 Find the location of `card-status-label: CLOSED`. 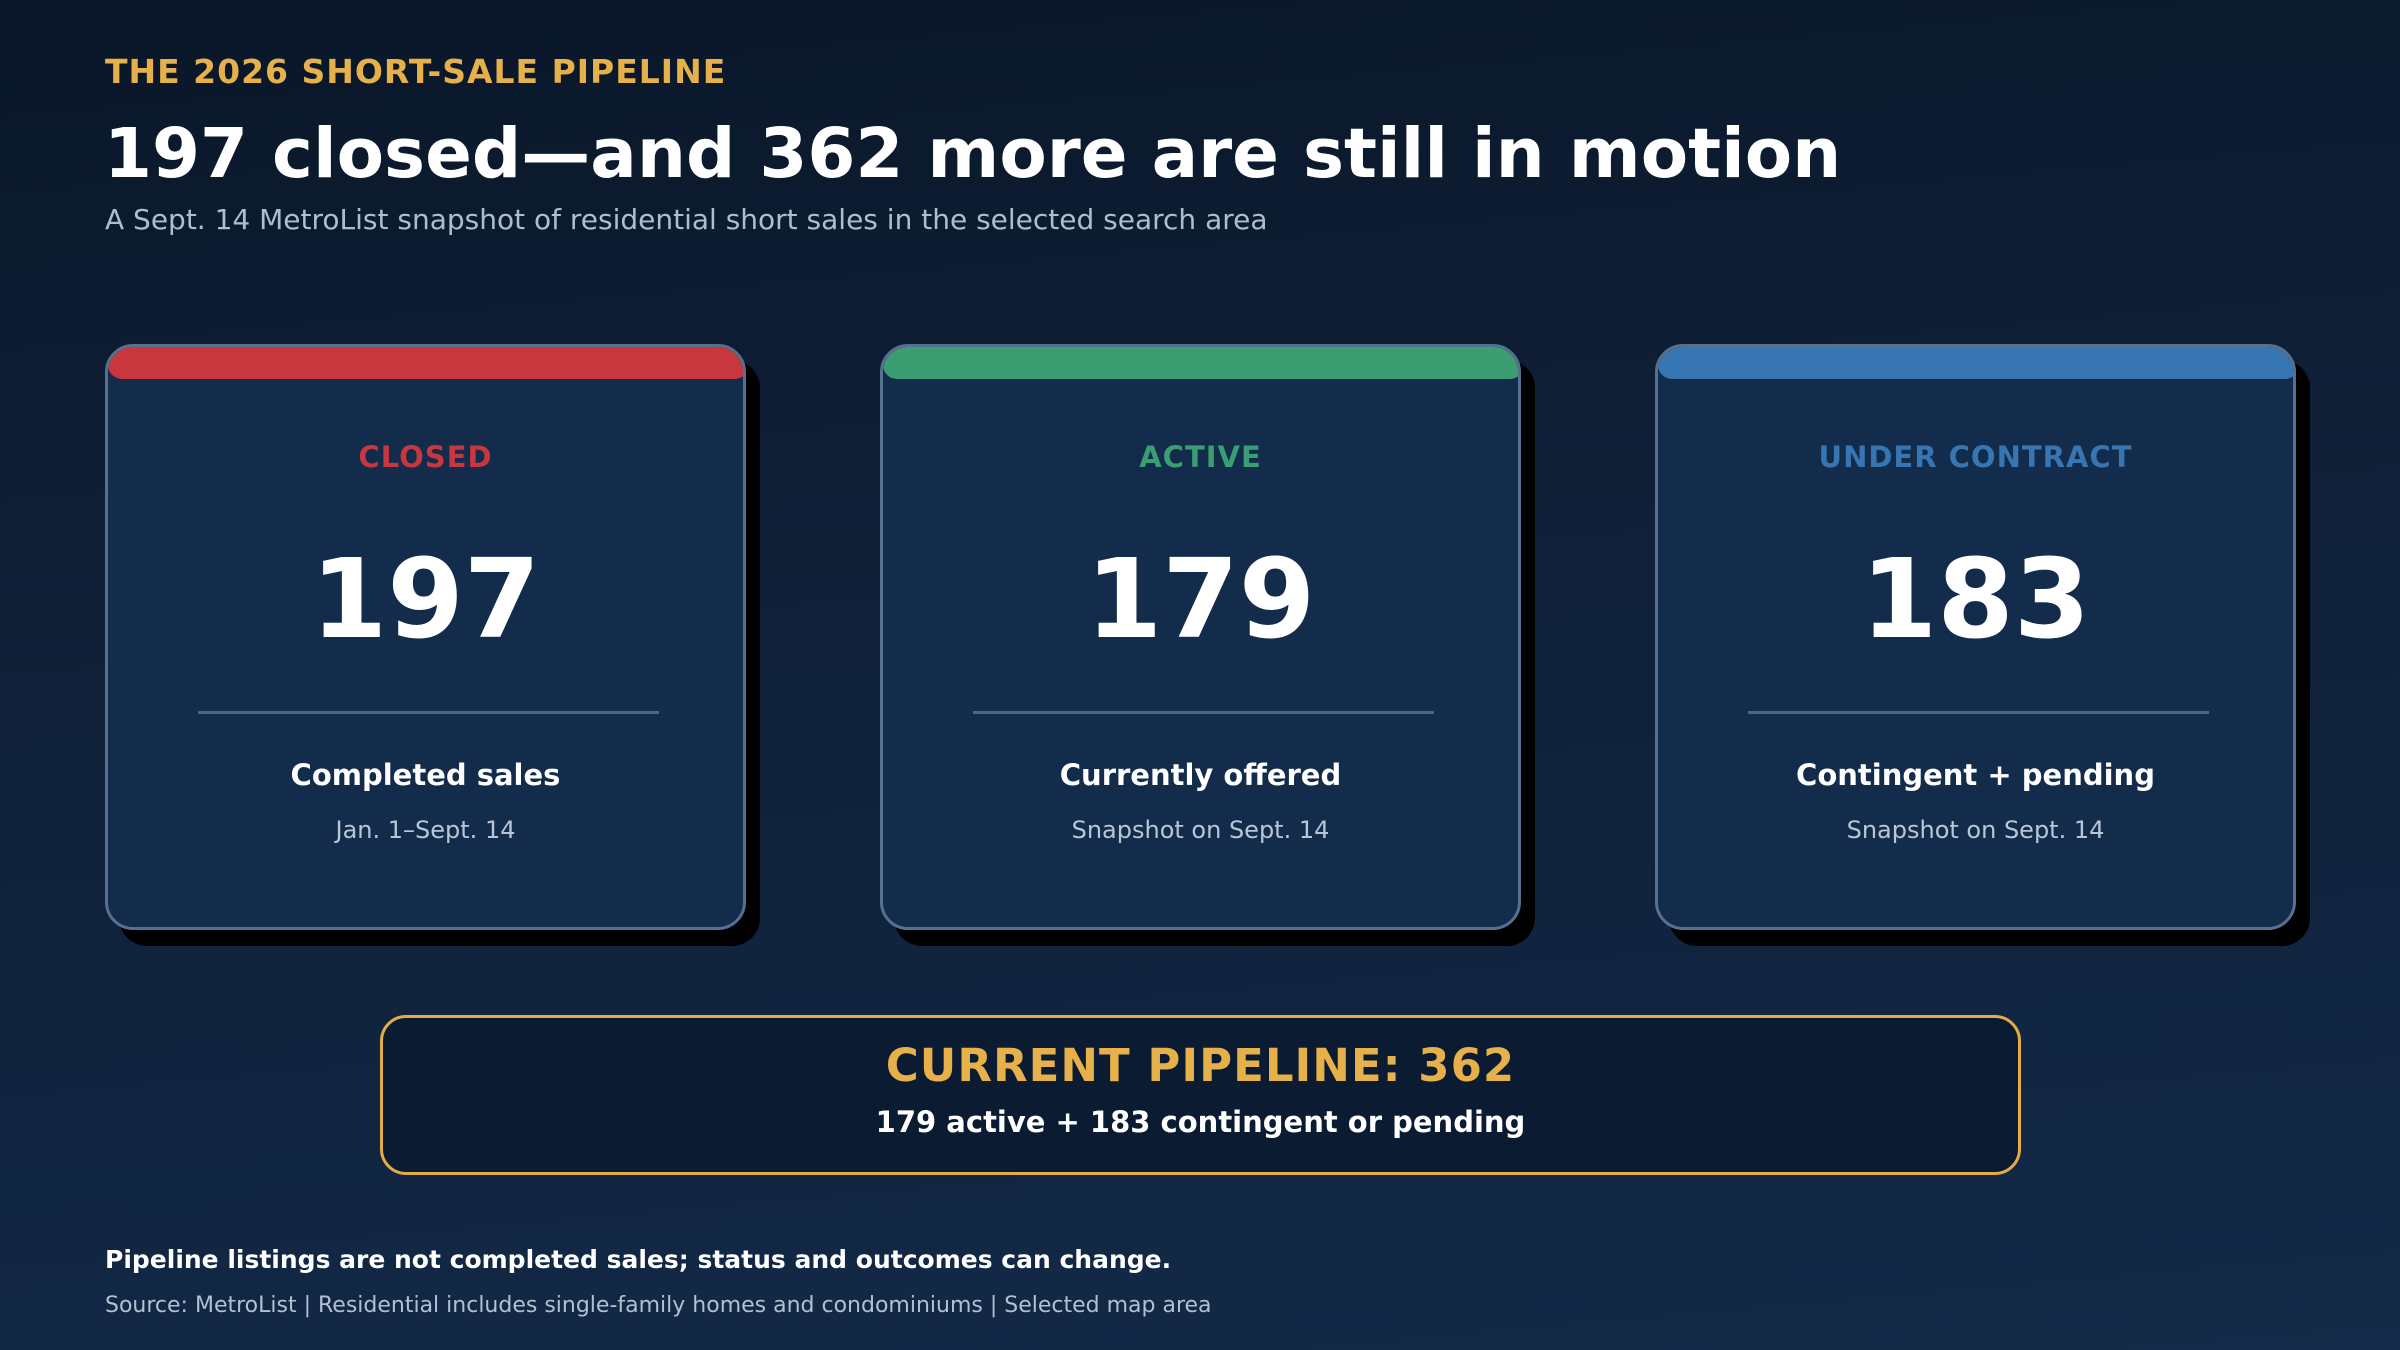

card-status-label: CLOSED is located at coordinates (425, 457).